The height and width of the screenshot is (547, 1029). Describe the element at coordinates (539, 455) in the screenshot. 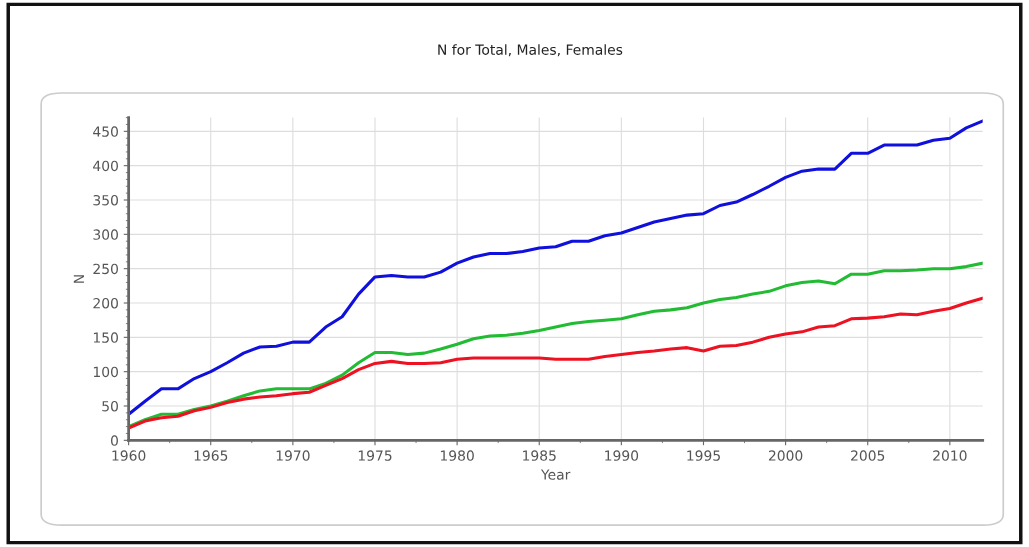

I see `x-tick-label: 1985` at that location.